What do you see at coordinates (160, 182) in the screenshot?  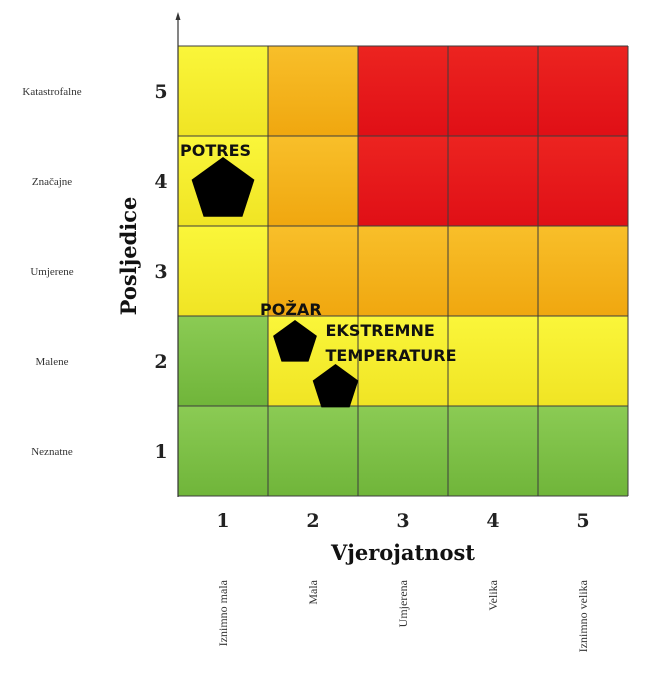 I see `y-tick-label: 4` at bounding box center [160, 182].